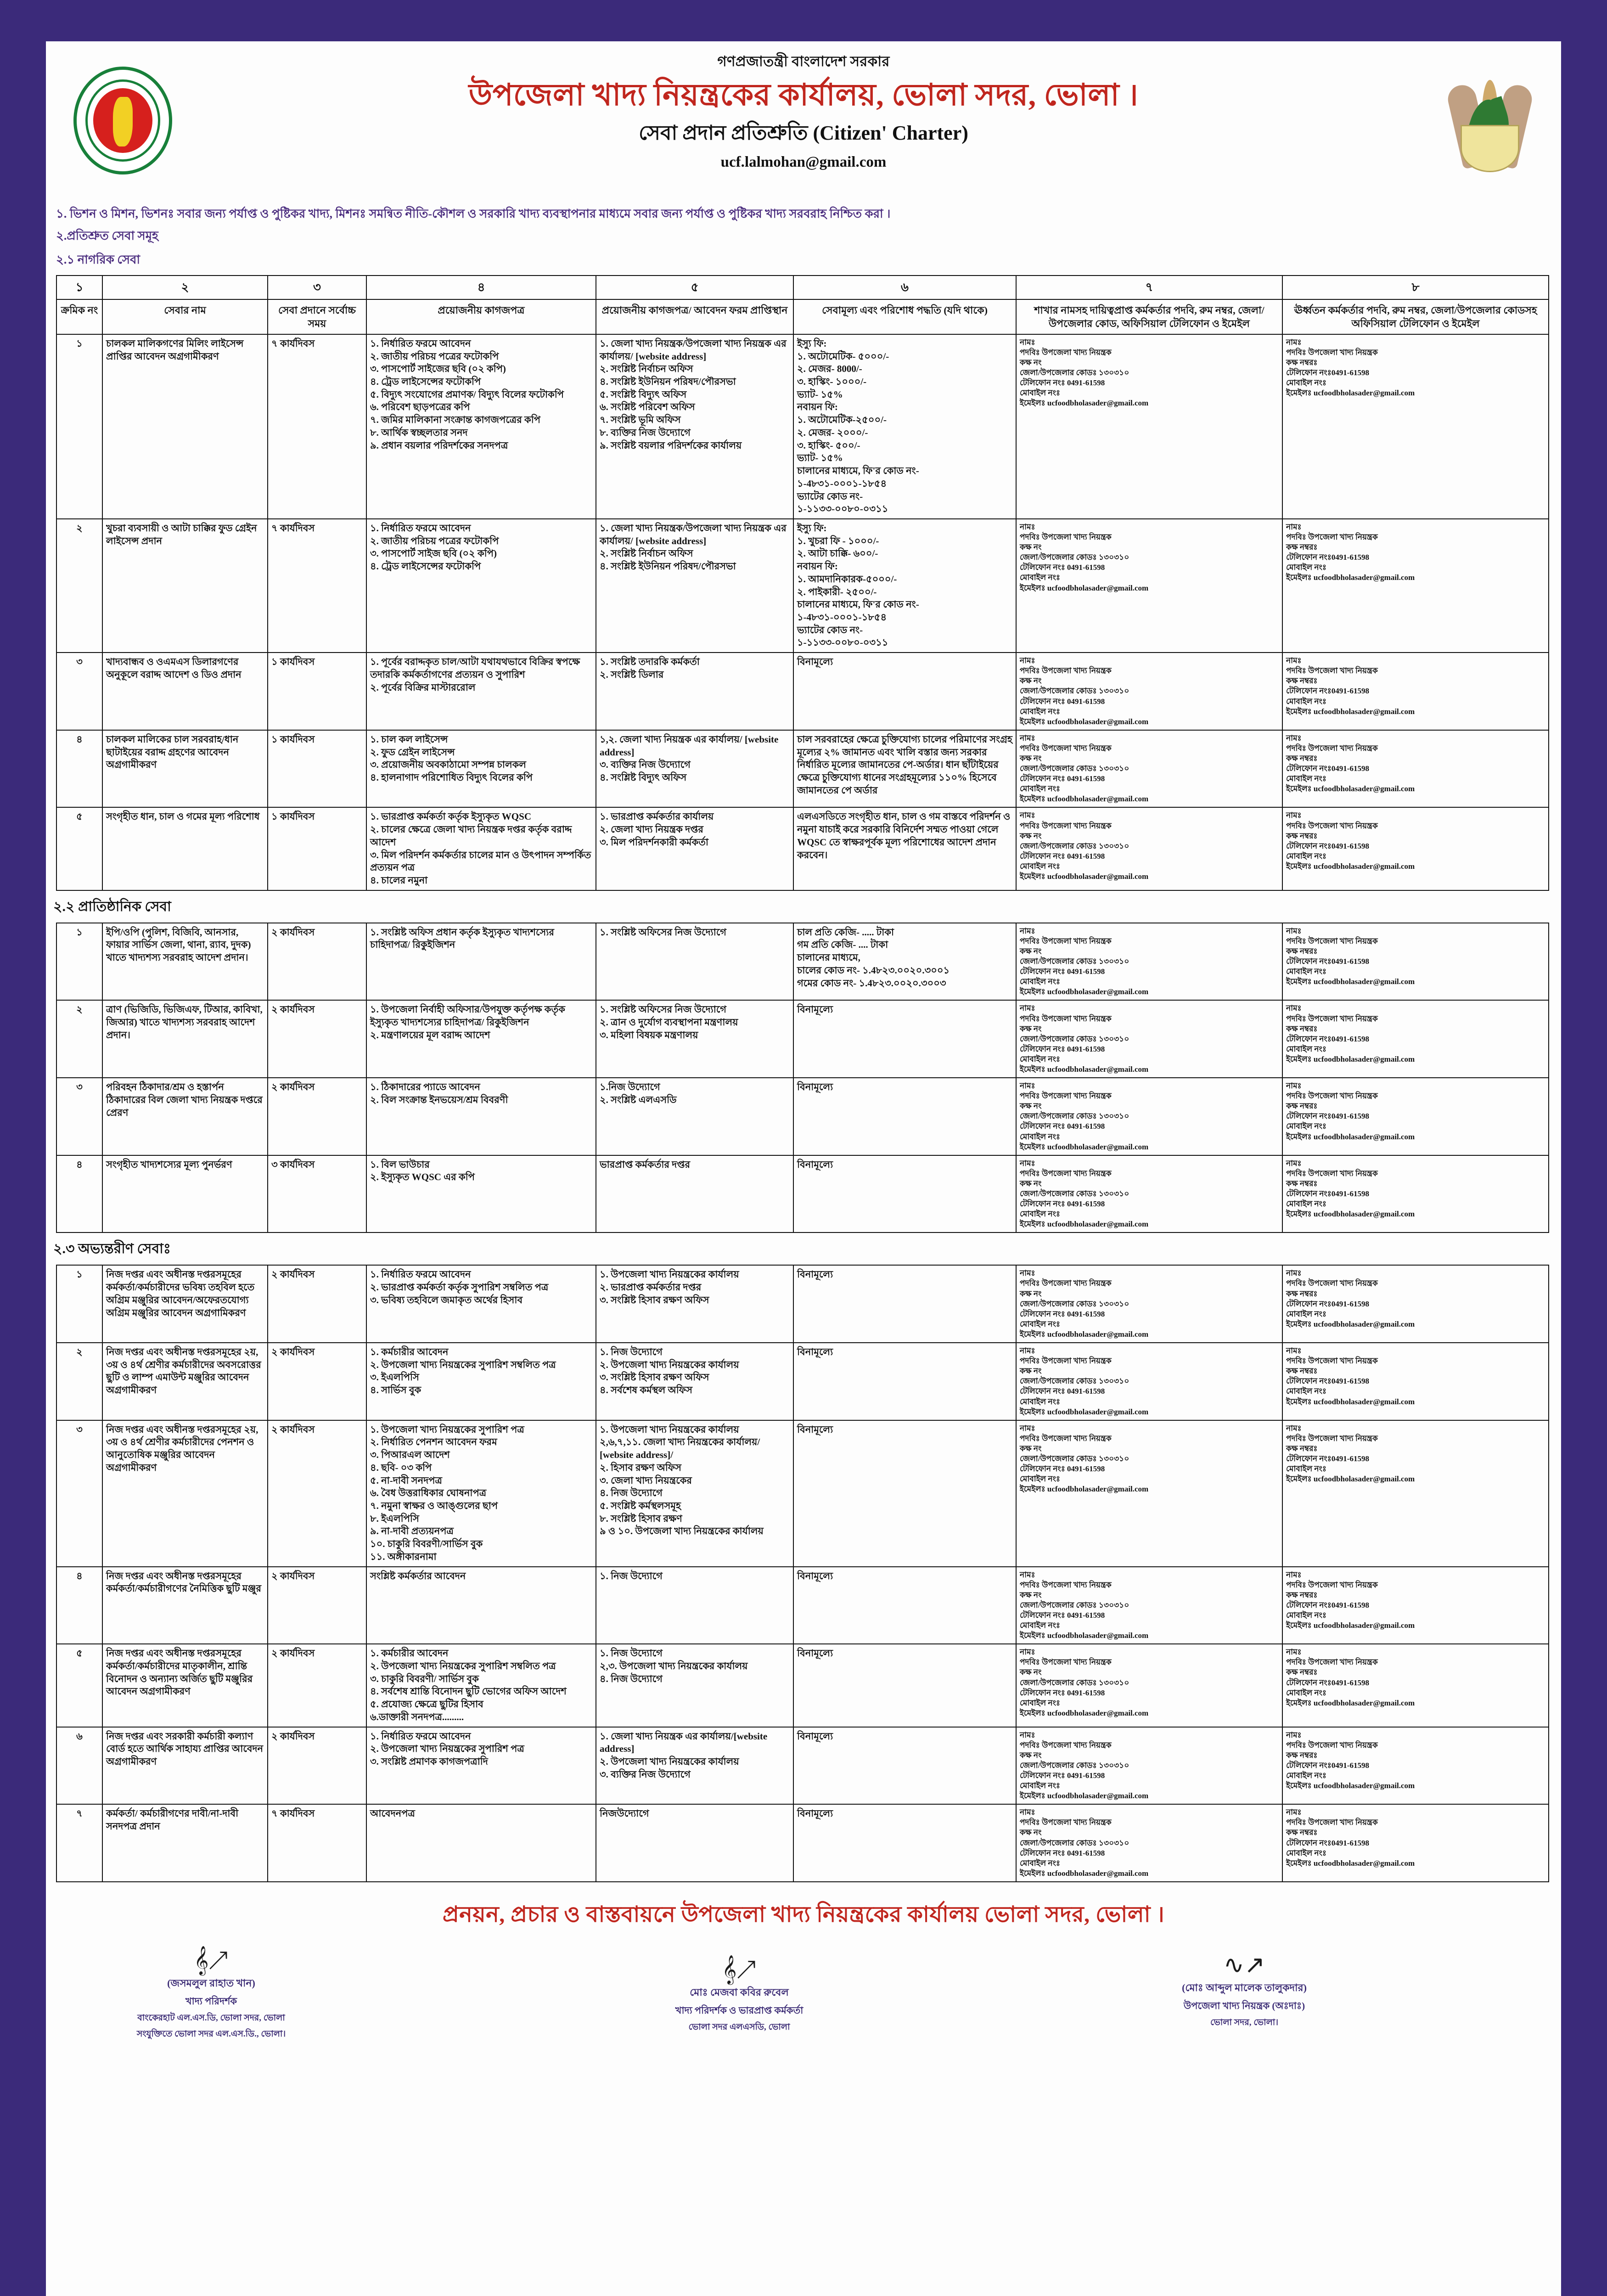  Describe the element at coordinates (79, 692) in the screenshot. I see `row-serial-number: ৩` at that location.